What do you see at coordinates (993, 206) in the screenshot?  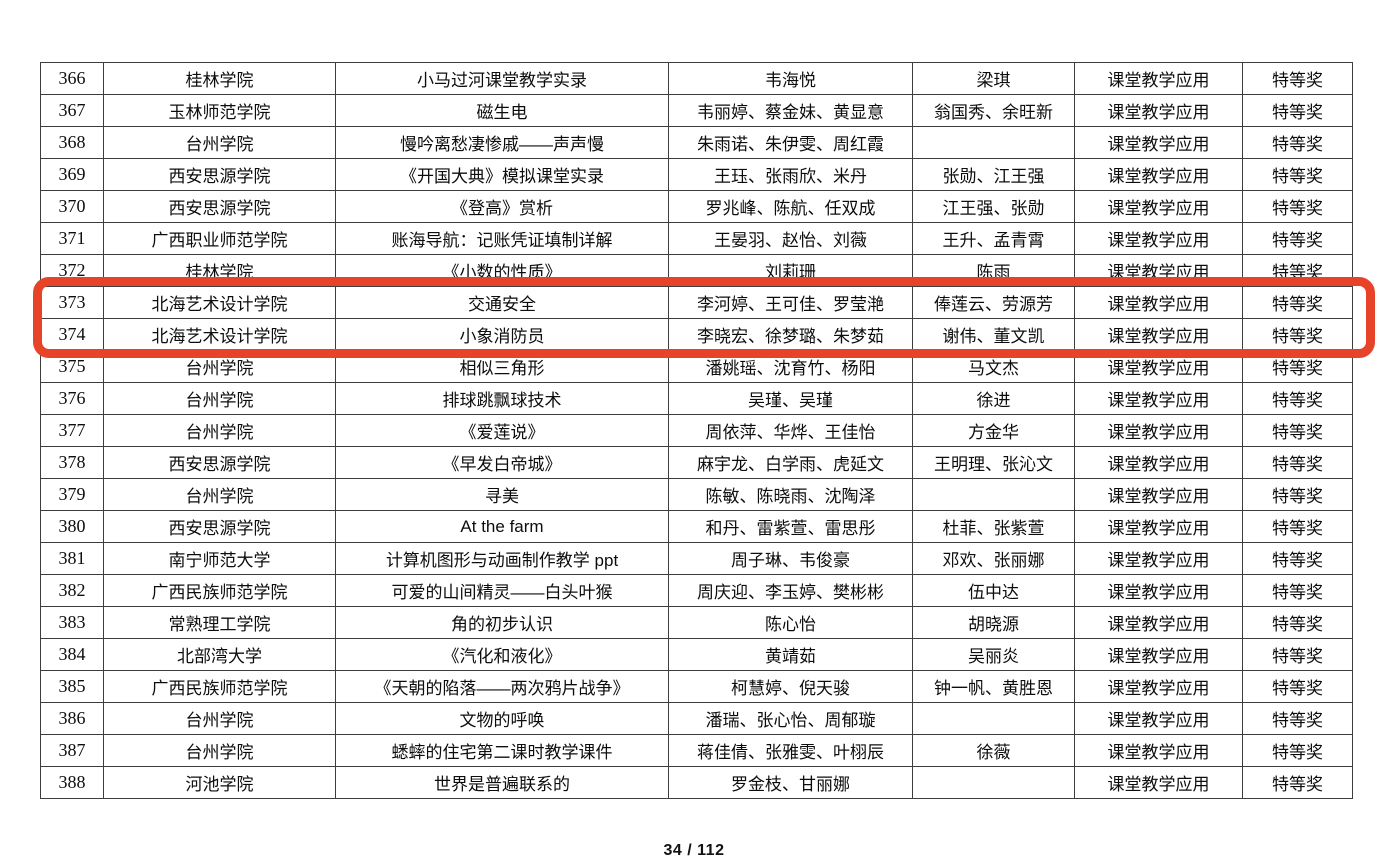 I see `cell-advisors: 江王强、张勋` at bounding box center [993, 206].